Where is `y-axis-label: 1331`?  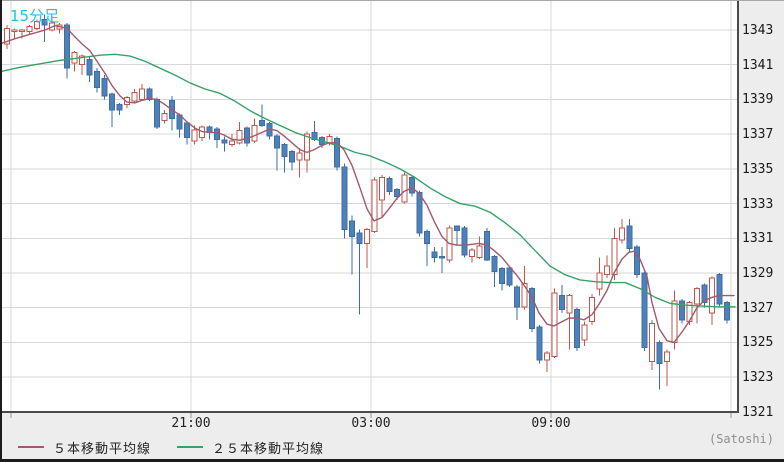
y-axis-label: 1331 is located at coordinates (758, 239).